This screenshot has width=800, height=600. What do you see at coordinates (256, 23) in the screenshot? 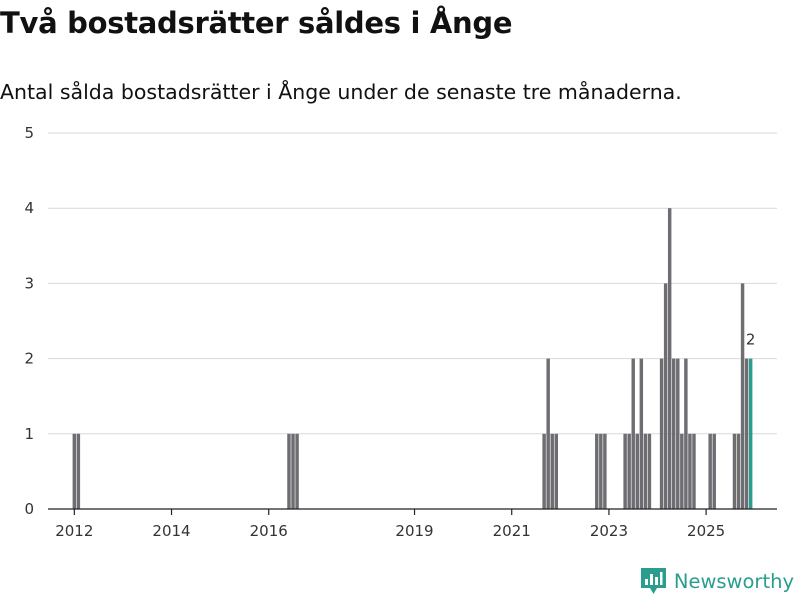
I see `chart-title: Två bostadsrätter såldes i Ånge` at bounding box center [256, 23].